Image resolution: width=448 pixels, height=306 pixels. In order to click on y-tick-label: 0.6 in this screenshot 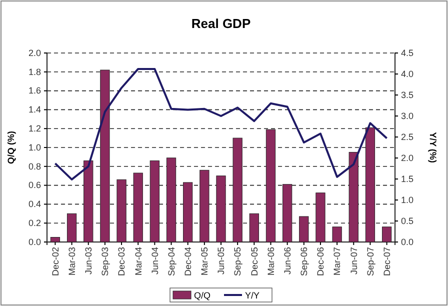, I will do `click(34, 185)`.